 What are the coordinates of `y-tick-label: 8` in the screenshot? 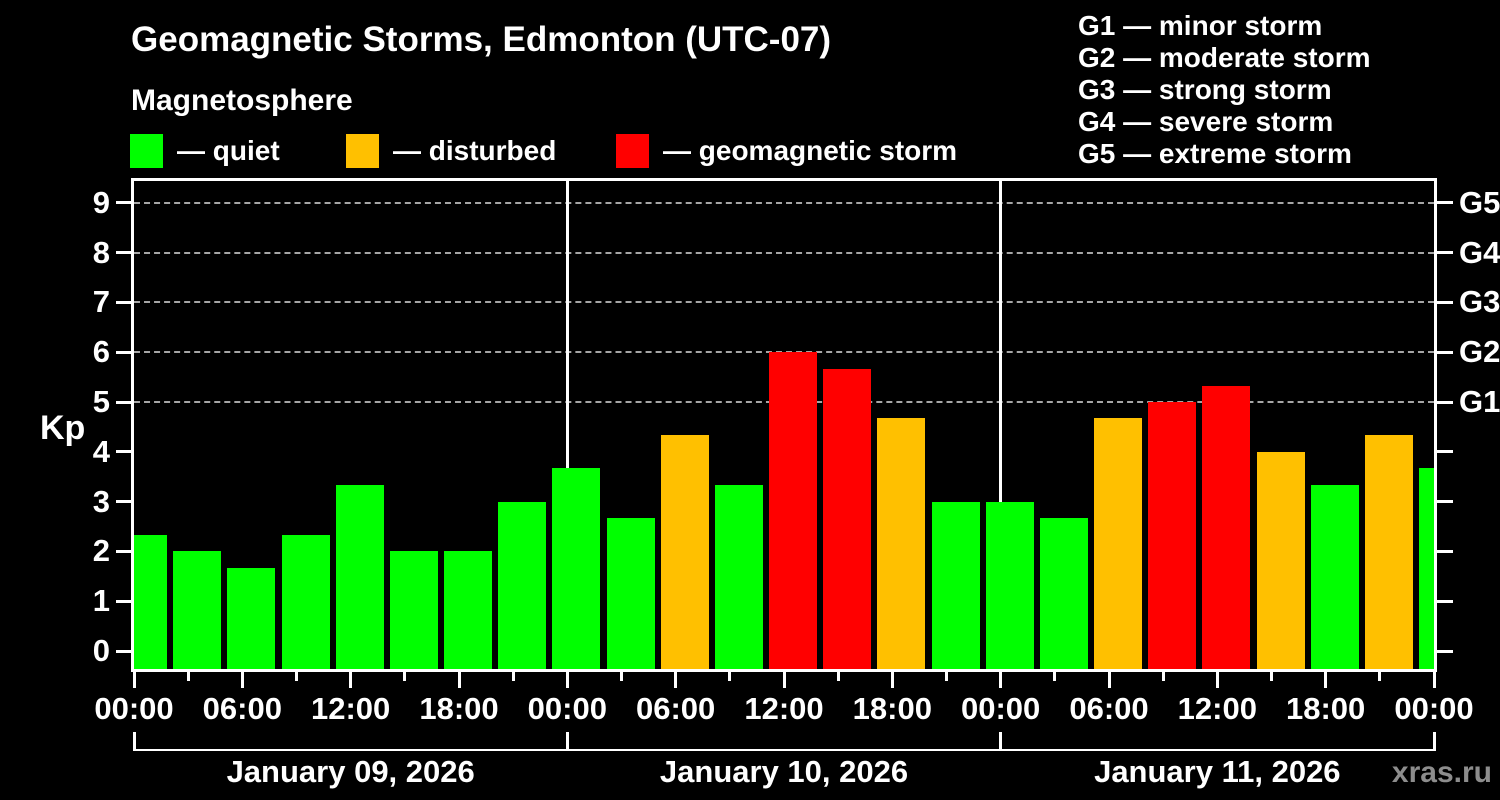 It's located at (101, 252).